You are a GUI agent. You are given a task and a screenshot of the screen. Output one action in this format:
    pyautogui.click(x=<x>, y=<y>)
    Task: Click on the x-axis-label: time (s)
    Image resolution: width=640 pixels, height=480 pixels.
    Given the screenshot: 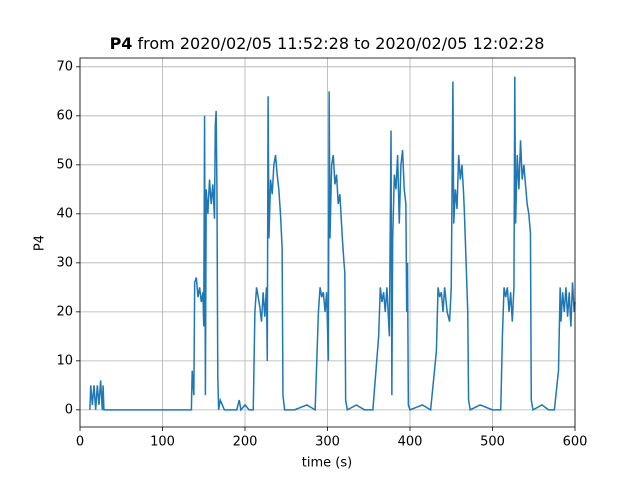 What is the action you would take?
    pyautogui.click(x=327, y=463)
    